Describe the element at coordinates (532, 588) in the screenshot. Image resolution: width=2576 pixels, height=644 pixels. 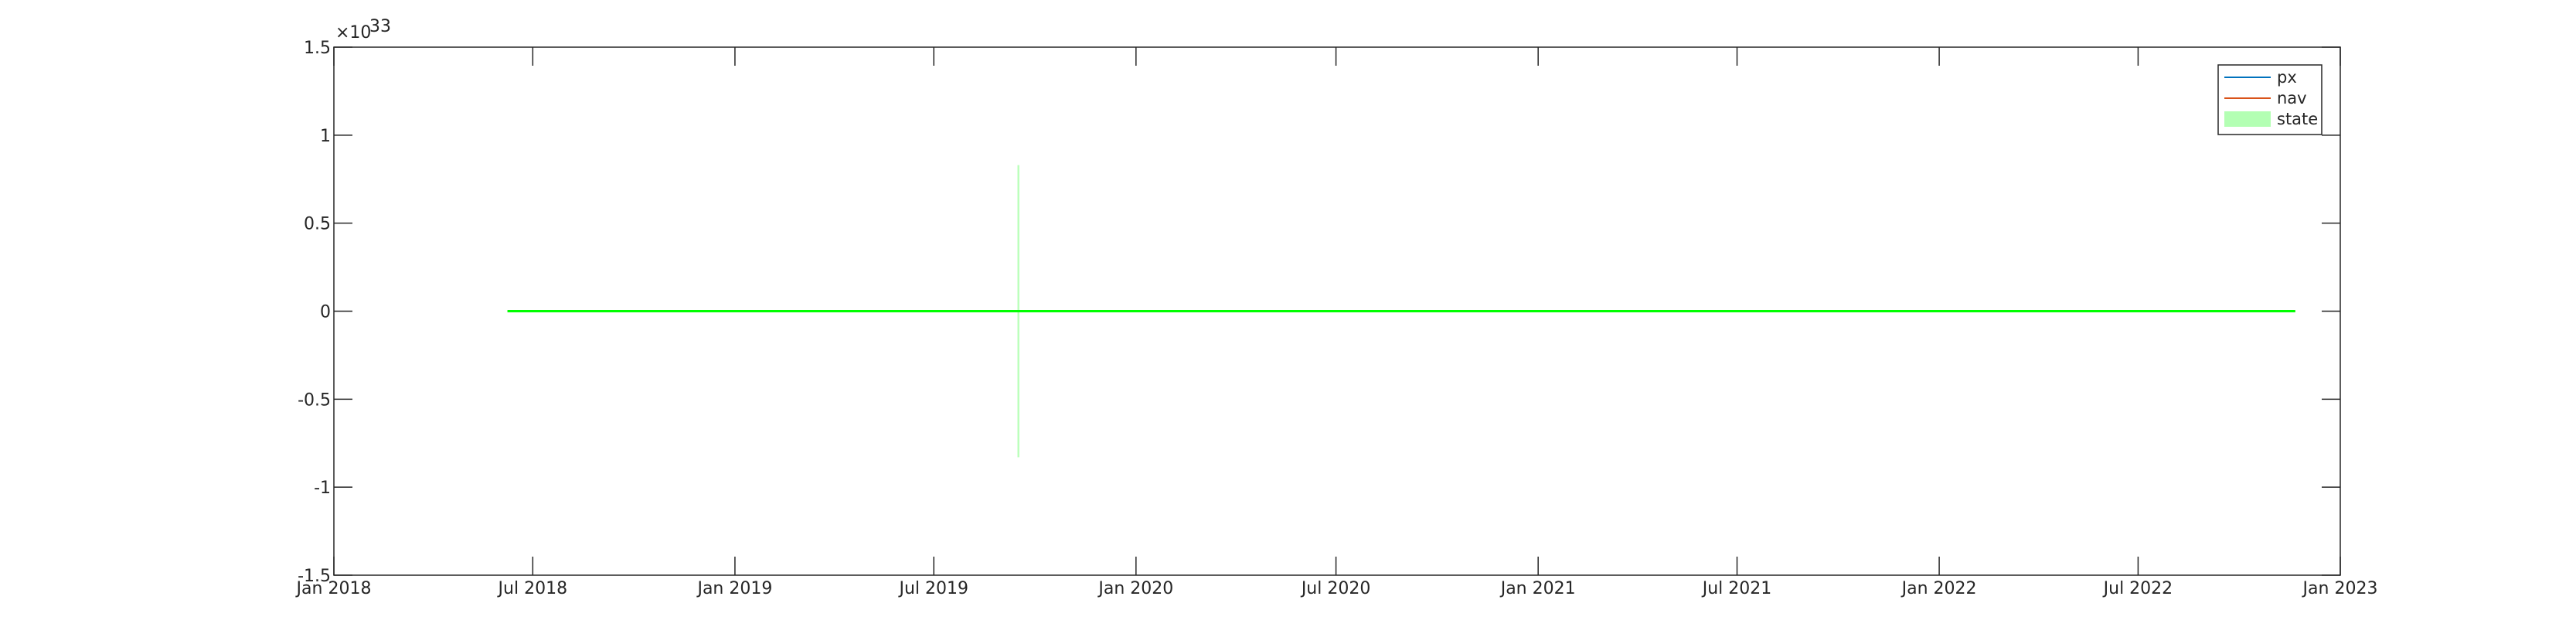
I see `x-tick-label: Jul 2018` at that location.